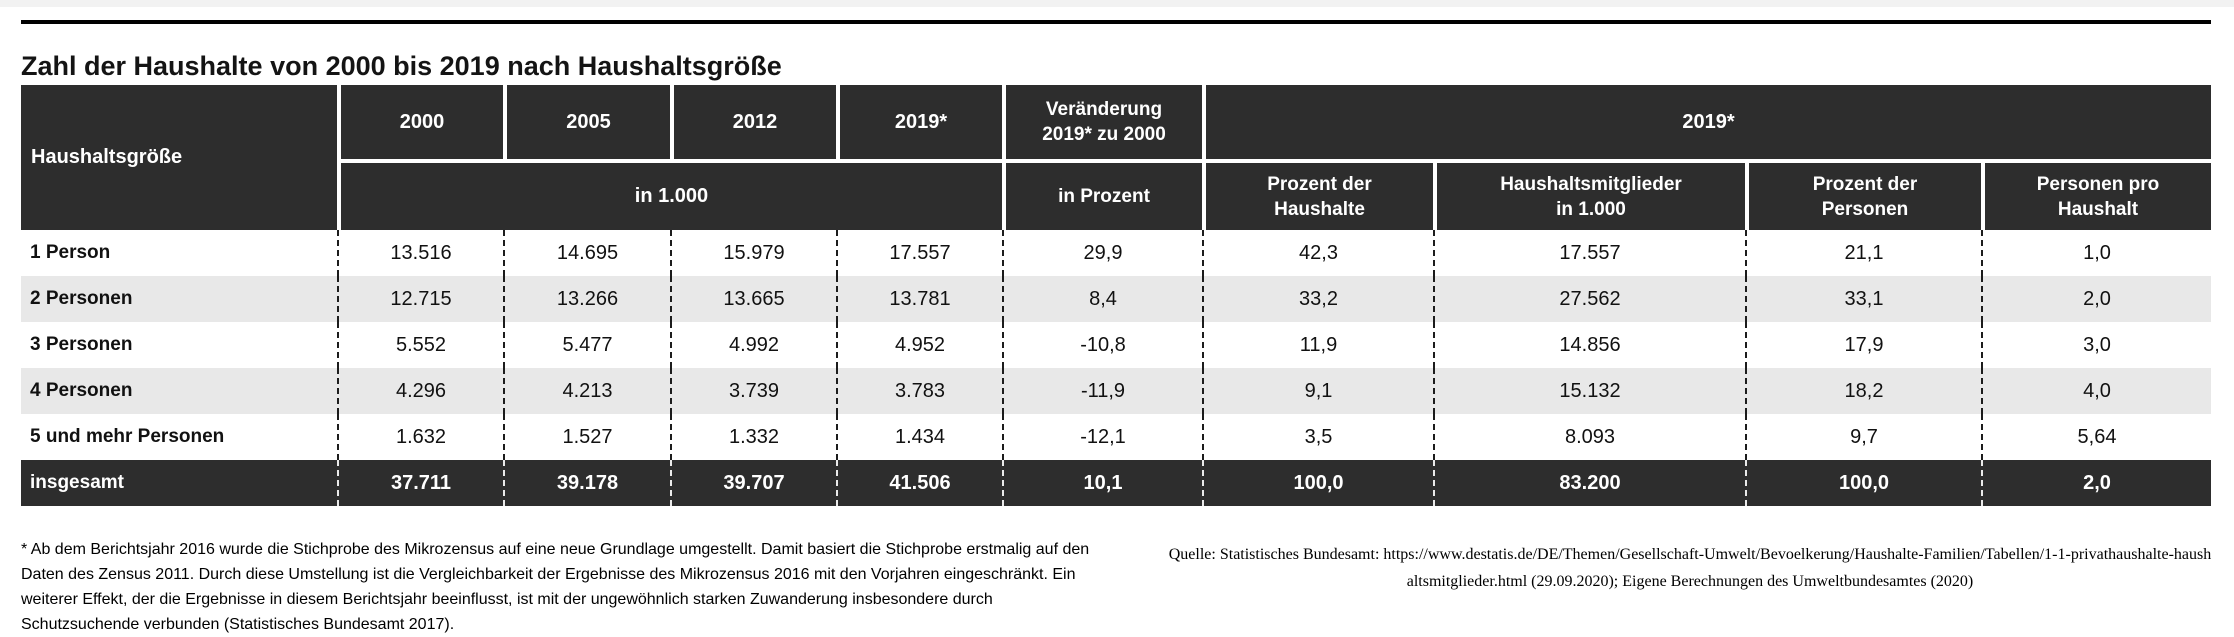 The width and height of the screenshot is (2234, 637). I want to click on value-cell: 10,1, so click(1102, 483).